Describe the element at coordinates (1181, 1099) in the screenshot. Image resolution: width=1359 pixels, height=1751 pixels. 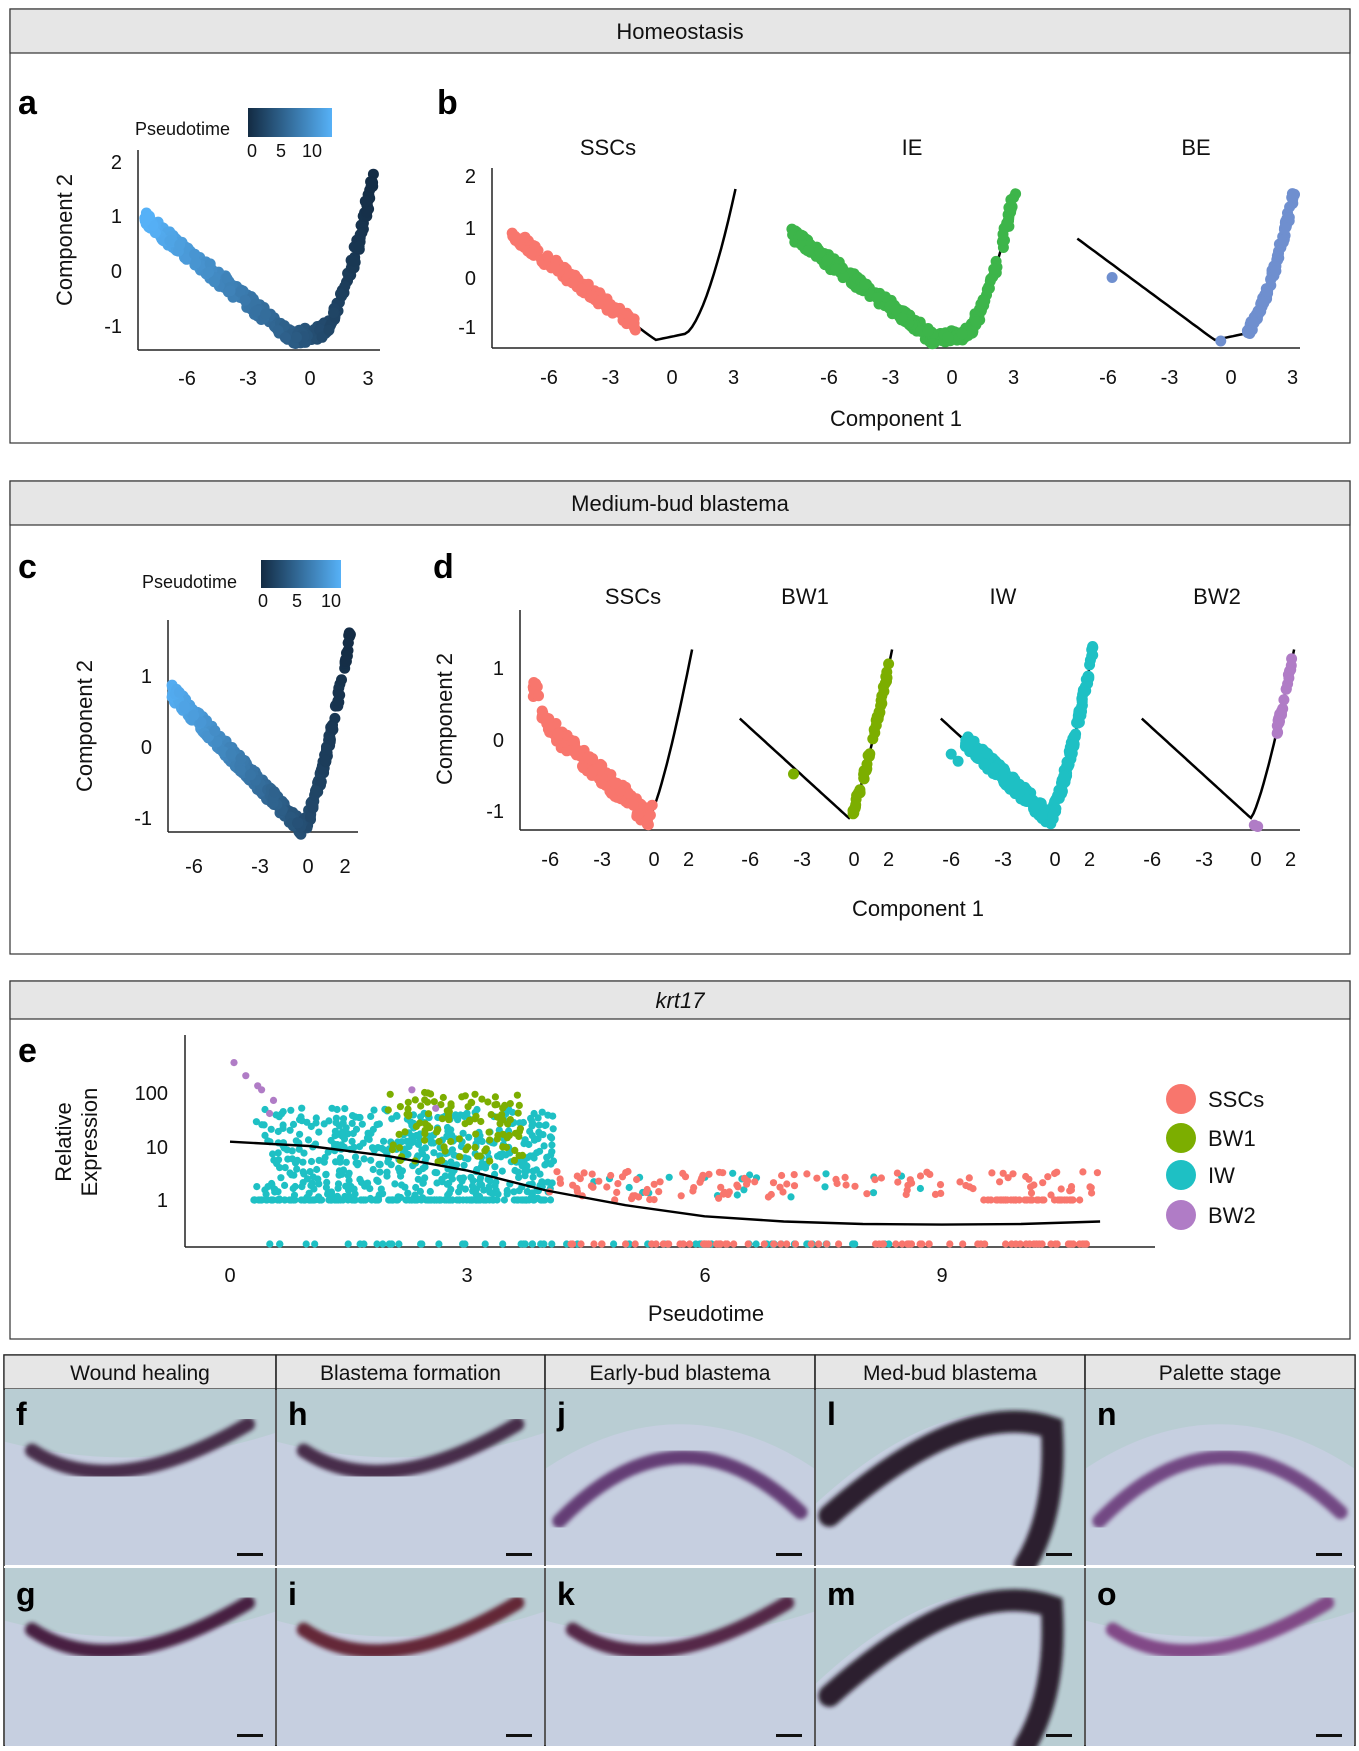
I see `legend-key-ssc` at that location.